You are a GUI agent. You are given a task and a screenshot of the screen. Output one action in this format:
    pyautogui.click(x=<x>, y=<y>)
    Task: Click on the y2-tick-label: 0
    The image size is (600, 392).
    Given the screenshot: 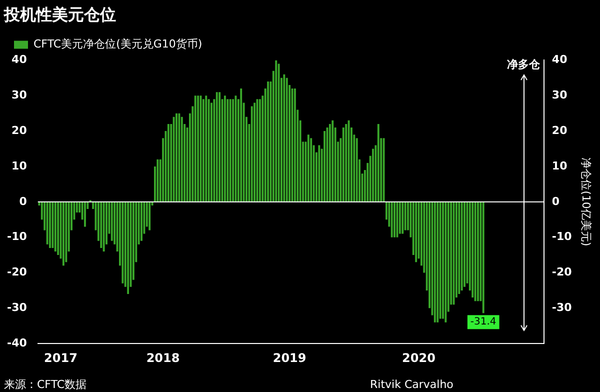 What is the action you would take?
    pyautogui.click(x=556, y=201)
    